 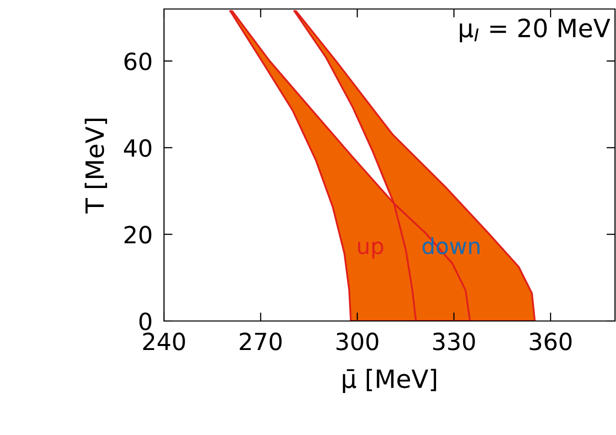 What do you see at coordinates (261, 341) in the screenshot?
I see `x-tick-label: 270` at bounding box center [261, 341].